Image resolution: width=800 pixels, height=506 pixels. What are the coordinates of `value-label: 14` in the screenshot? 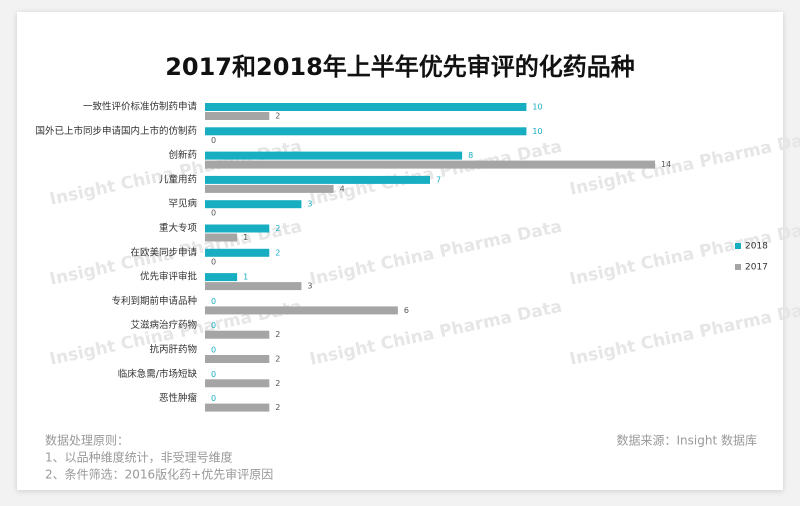 It's located at (666, 164).